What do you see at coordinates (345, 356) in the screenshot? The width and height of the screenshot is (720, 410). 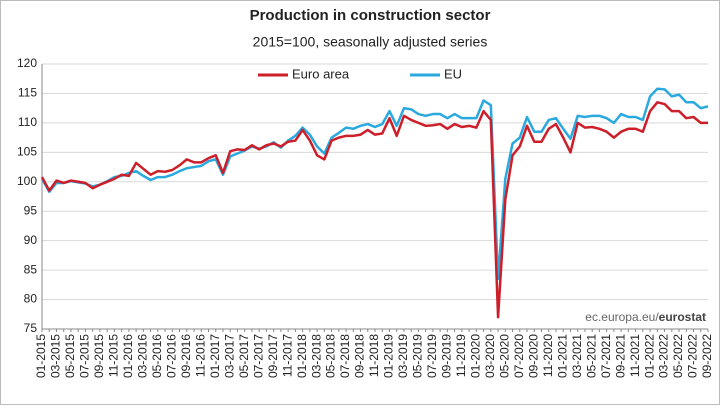 I see `x-tick-label: 07-2018` at bounding box center [345, 356].